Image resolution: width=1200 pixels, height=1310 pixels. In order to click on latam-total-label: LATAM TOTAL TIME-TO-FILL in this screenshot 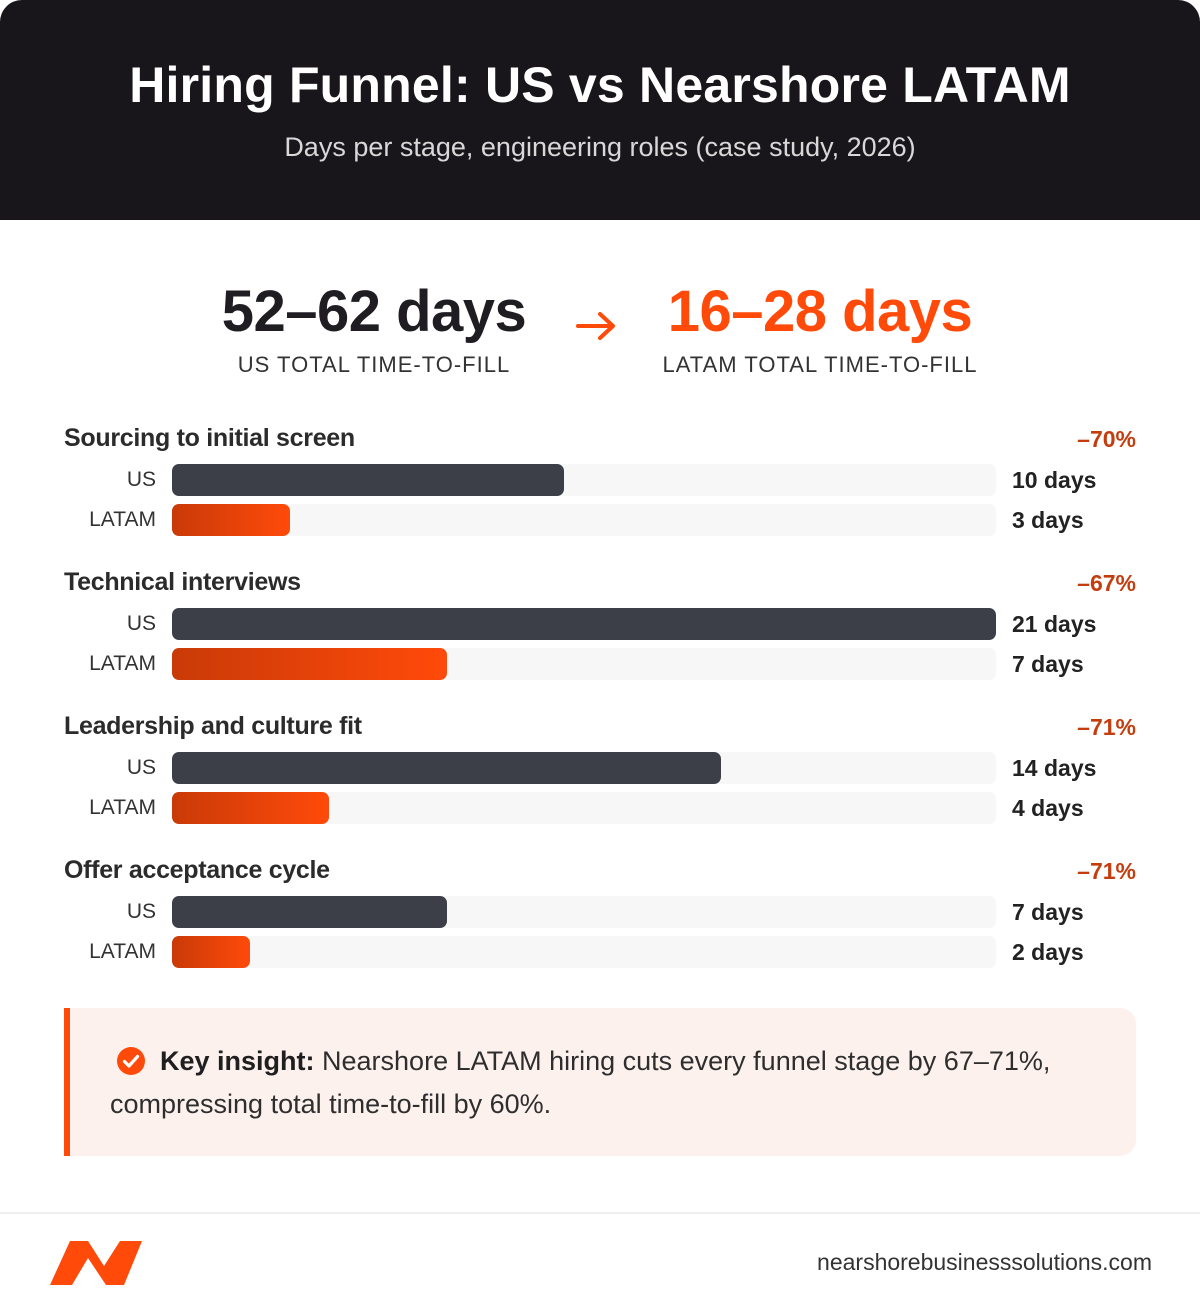, I will do `click(820, 364)`.